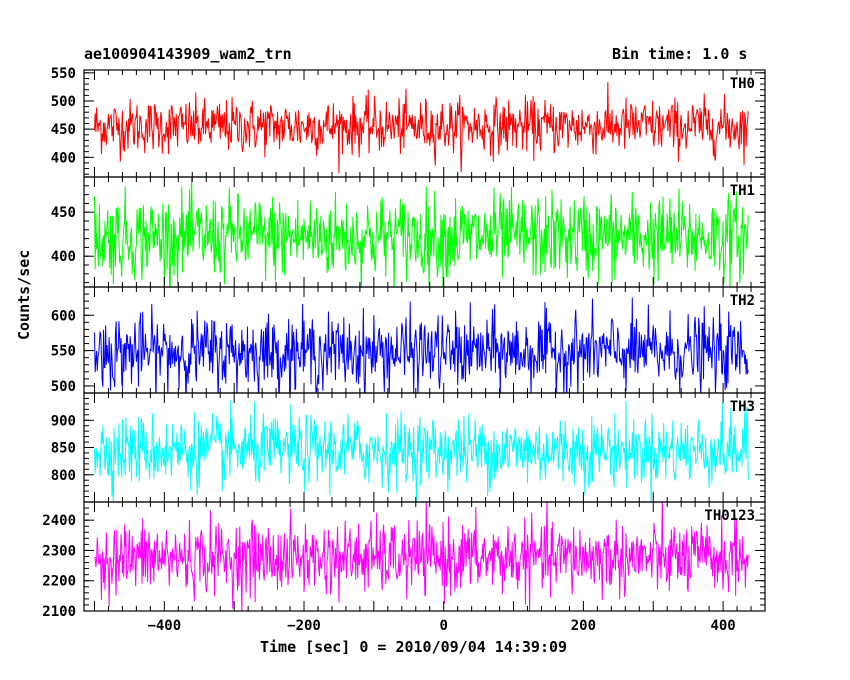  Describe the element at coordinates (188, 54) in the screenshot. I see `chart-title: ae100904143909_wam2_trn` at that location.